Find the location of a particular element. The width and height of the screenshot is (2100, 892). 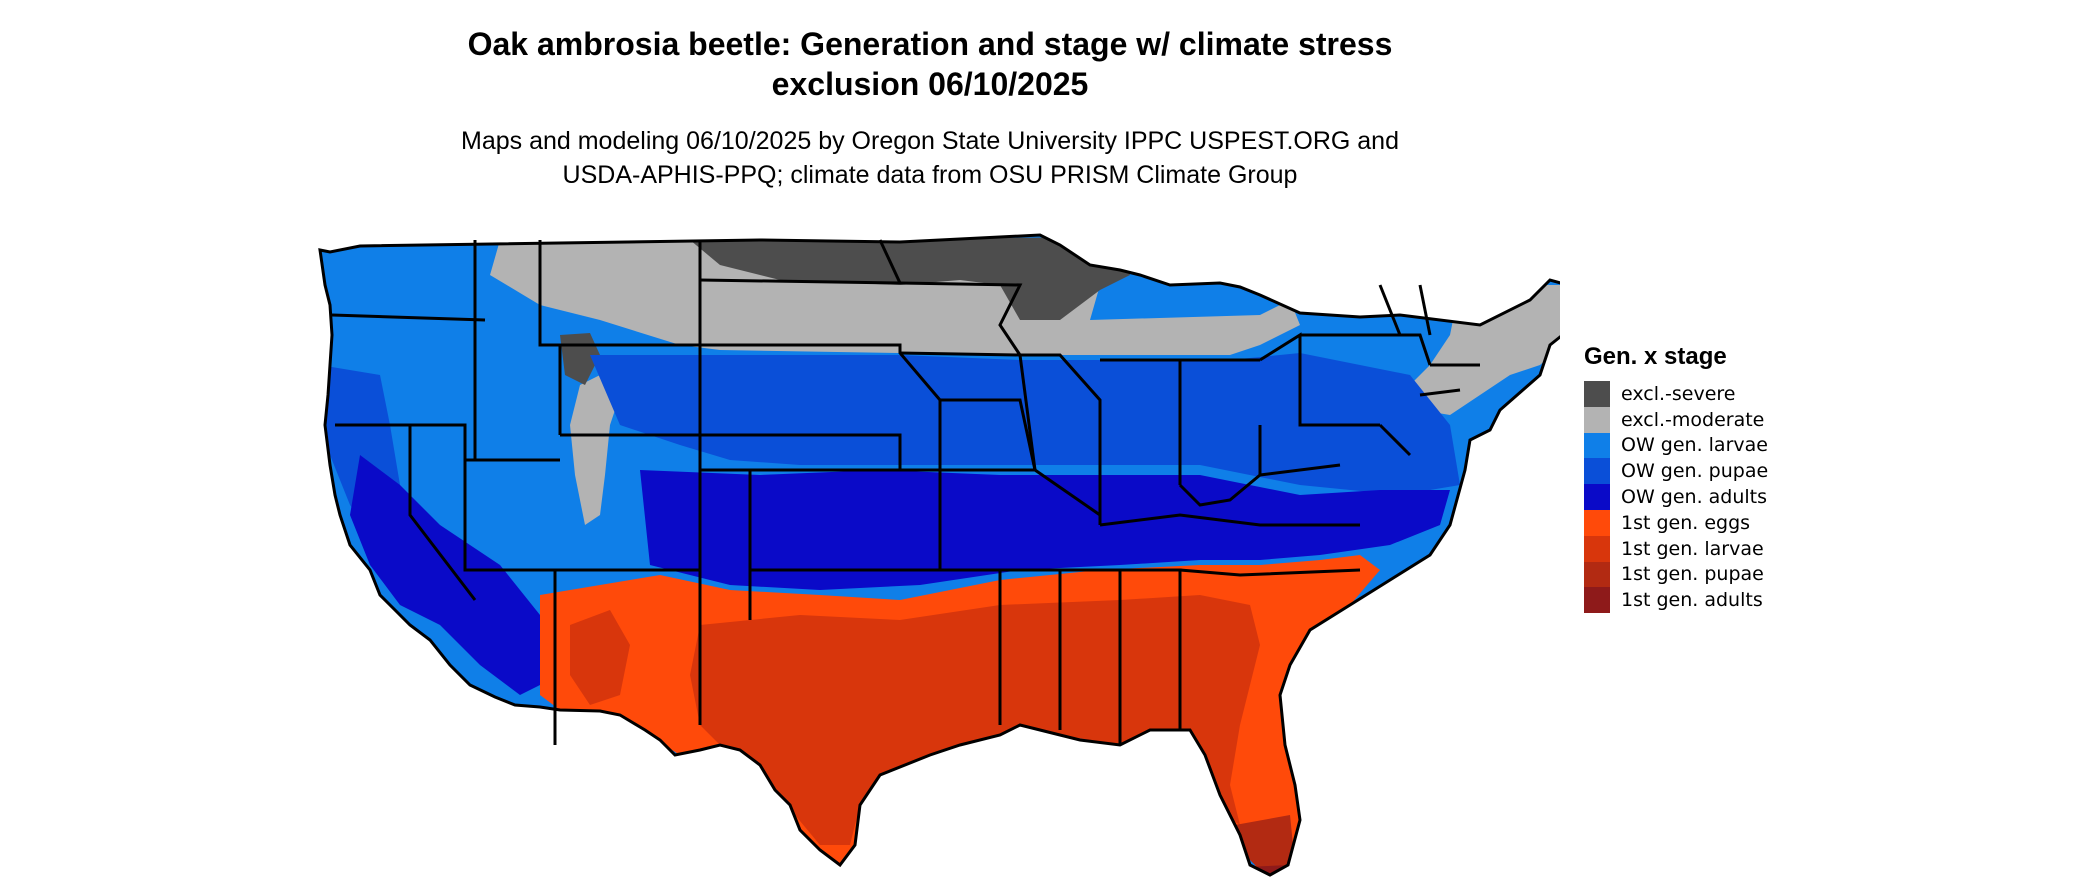

legend-label: 1st gen. larvae is located at coordinates (1692, 548).